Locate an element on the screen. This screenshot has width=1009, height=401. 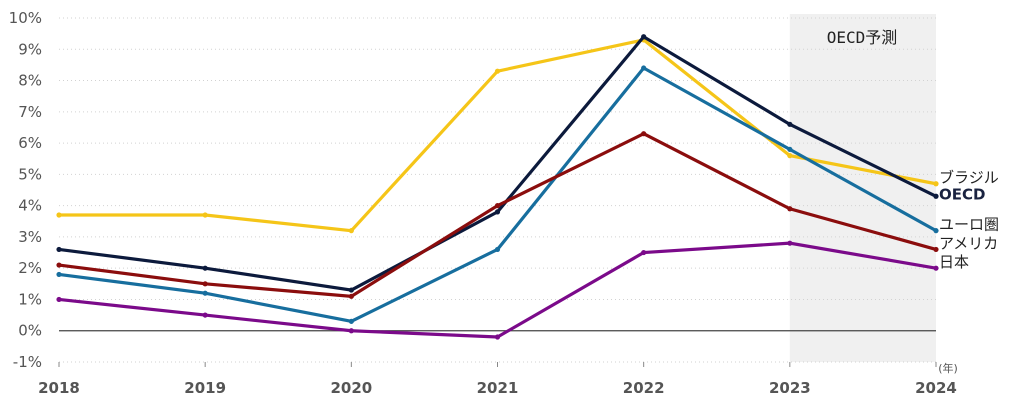
x-tick-label: 2020 is located at coordinates (351, 388).